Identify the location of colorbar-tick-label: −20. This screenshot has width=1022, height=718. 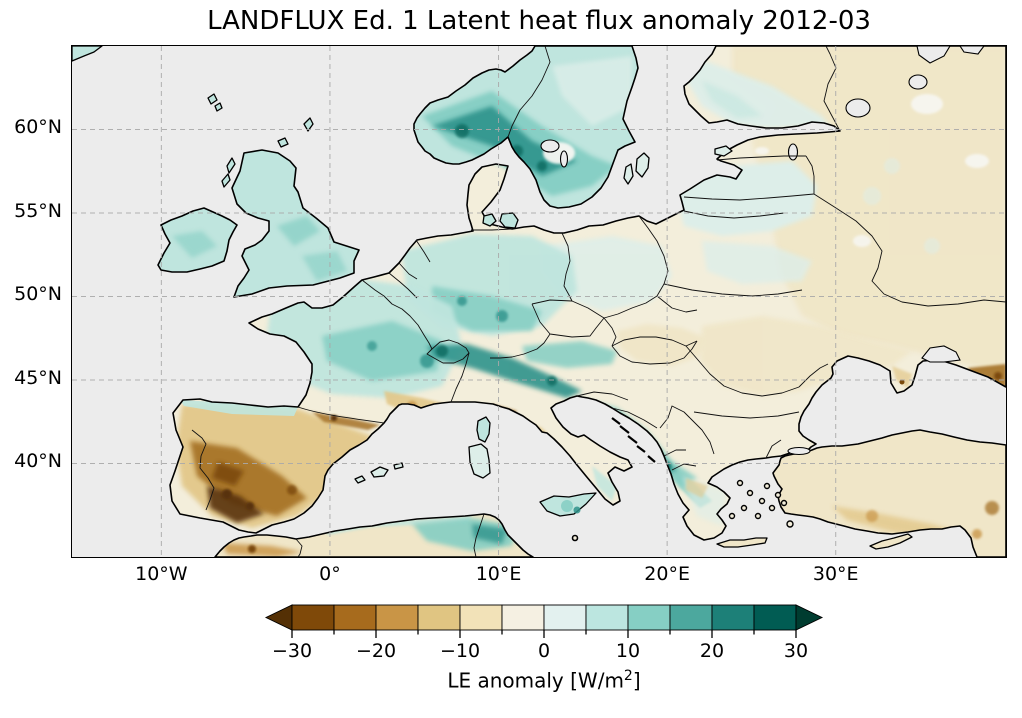
(376, 651).